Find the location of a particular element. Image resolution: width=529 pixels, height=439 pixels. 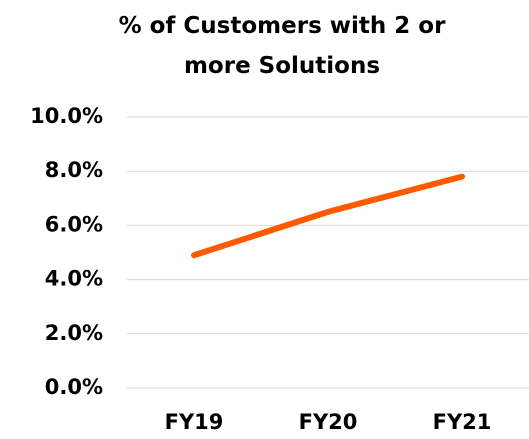

data-line is located at coordinates (328, 216).